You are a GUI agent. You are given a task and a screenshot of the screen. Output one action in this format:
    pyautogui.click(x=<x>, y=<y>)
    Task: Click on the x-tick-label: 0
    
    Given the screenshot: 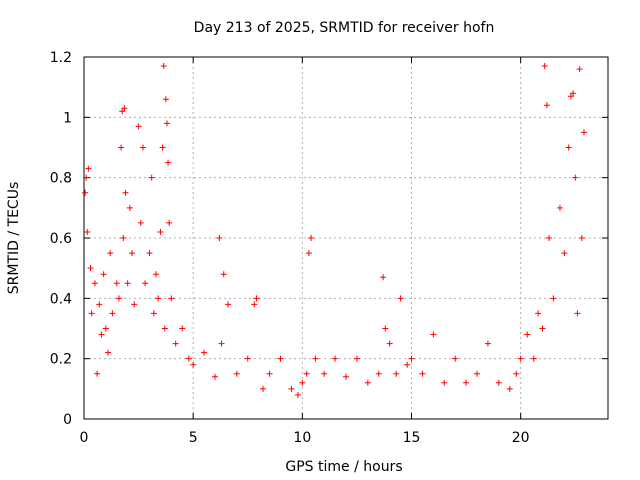 What is the action you would take?
    pyautogui.click(x=84, y=438)
    